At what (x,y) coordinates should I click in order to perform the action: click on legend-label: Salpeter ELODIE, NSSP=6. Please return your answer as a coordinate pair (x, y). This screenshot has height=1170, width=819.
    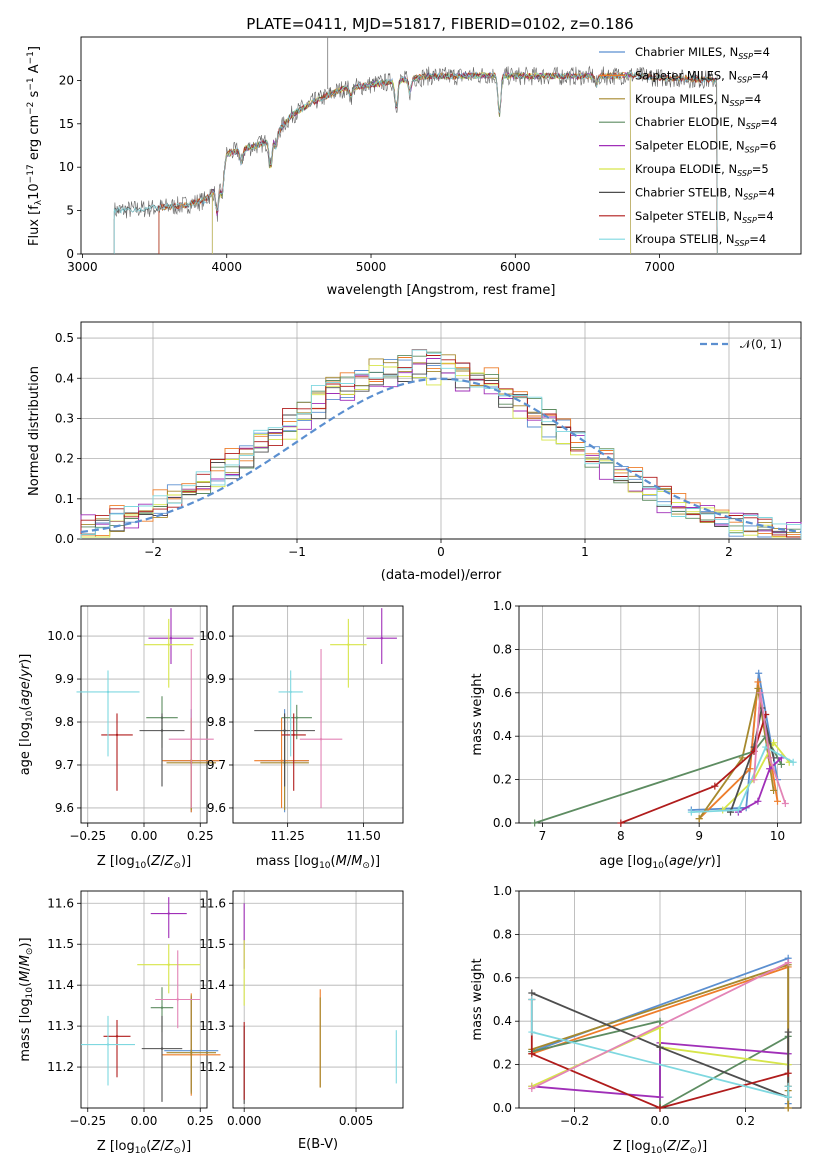
    Looking at the image, I should click on (705, 147).